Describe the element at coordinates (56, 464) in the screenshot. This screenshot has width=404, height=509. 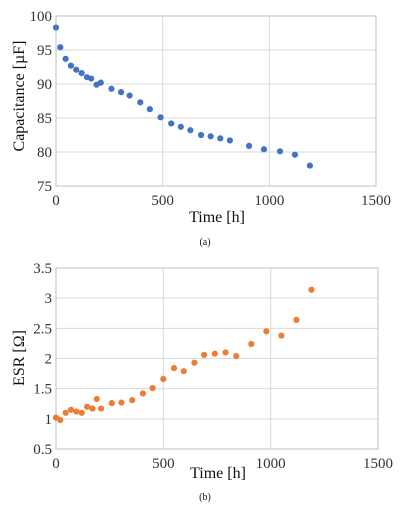
I see `esr-x-tick-label: 0` at that location.